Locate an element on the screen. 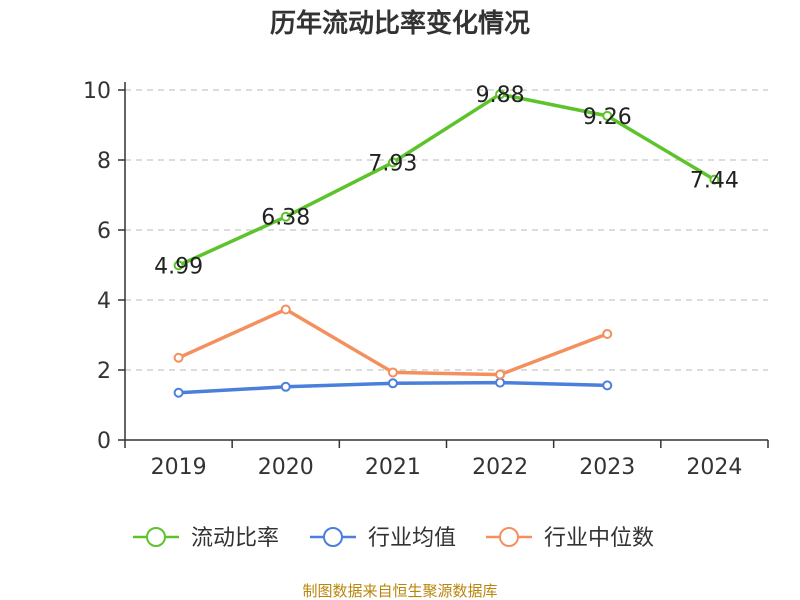  data-label-2022: 9.88 is located at coordinates (500, 95).